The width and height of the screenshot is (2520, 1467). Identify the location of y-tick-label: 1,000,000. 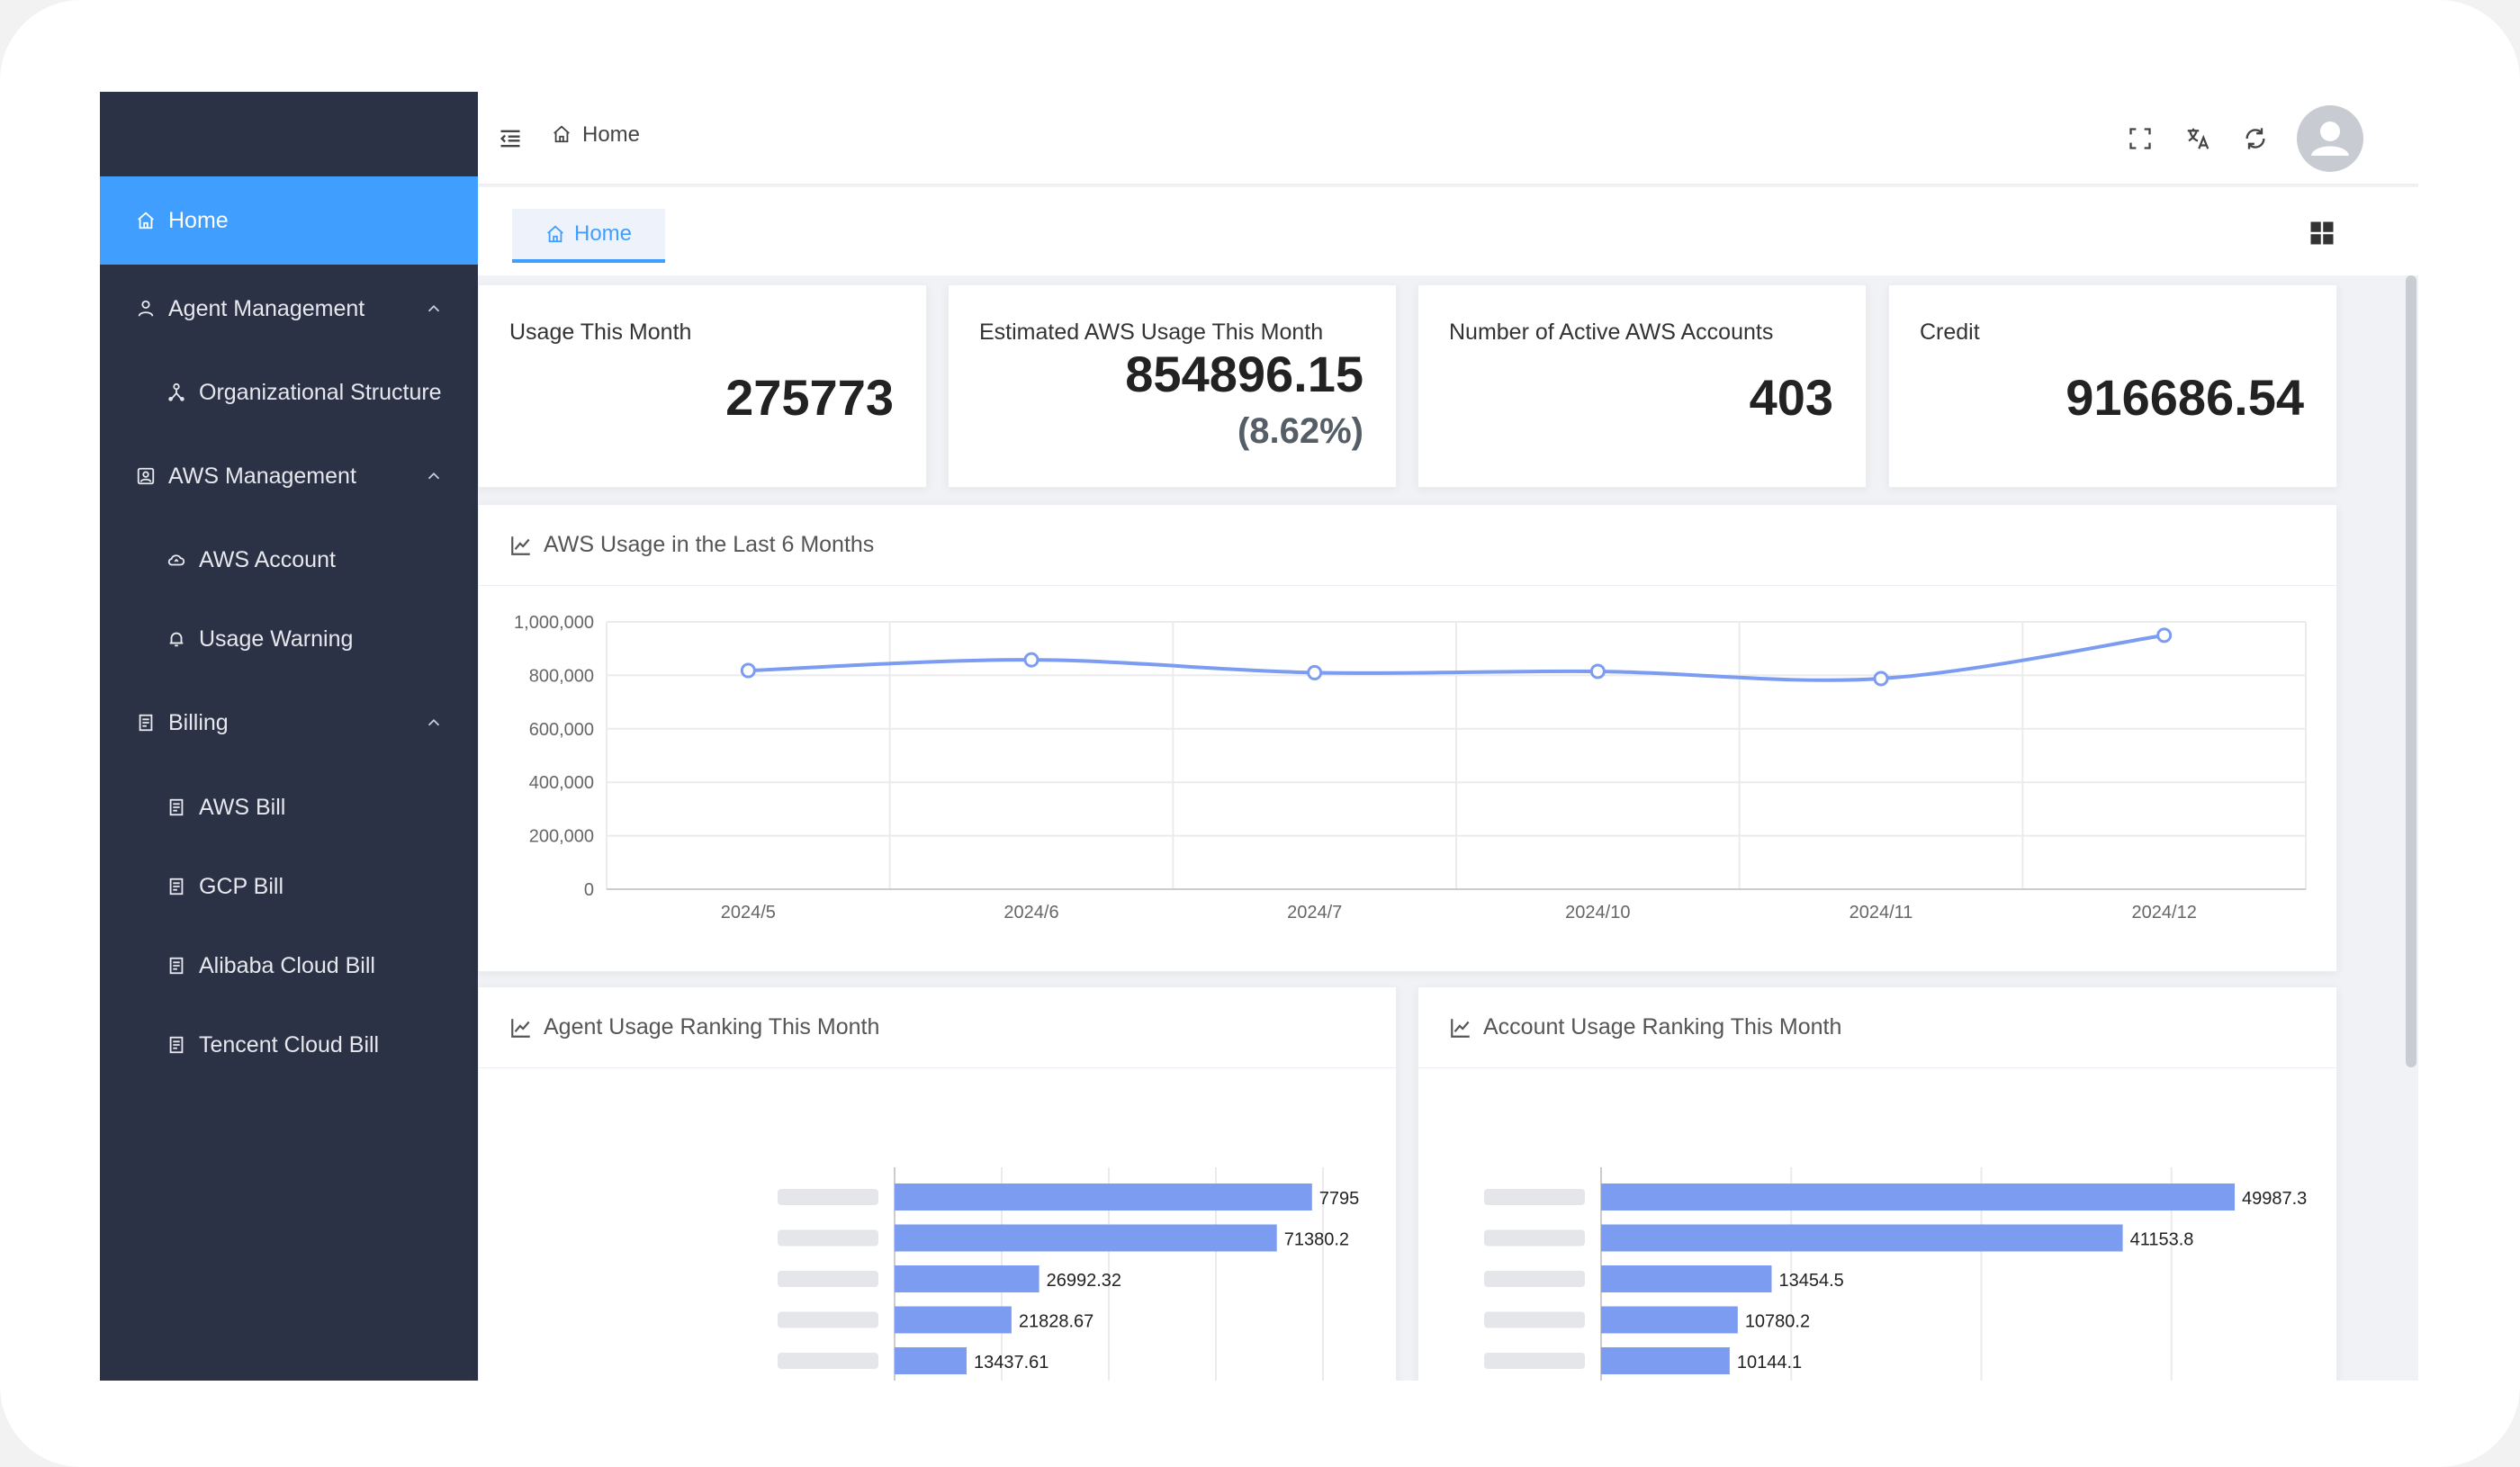
(554, 623).